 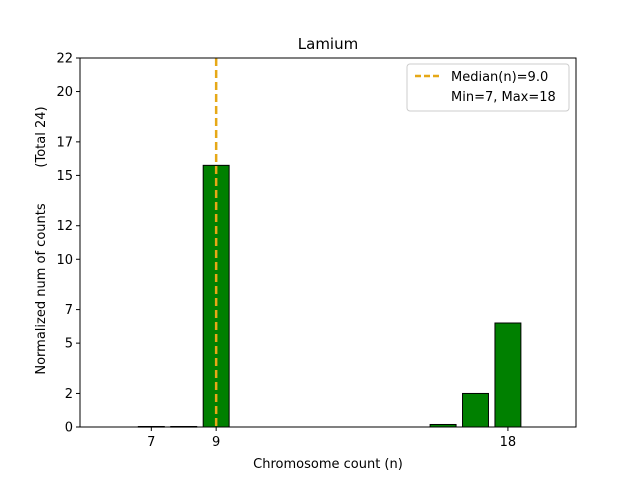 What do you see at coordinates (328, 44) in the screenshot?
I see `chart-title: Lamium` at bounding box center [328, 44].